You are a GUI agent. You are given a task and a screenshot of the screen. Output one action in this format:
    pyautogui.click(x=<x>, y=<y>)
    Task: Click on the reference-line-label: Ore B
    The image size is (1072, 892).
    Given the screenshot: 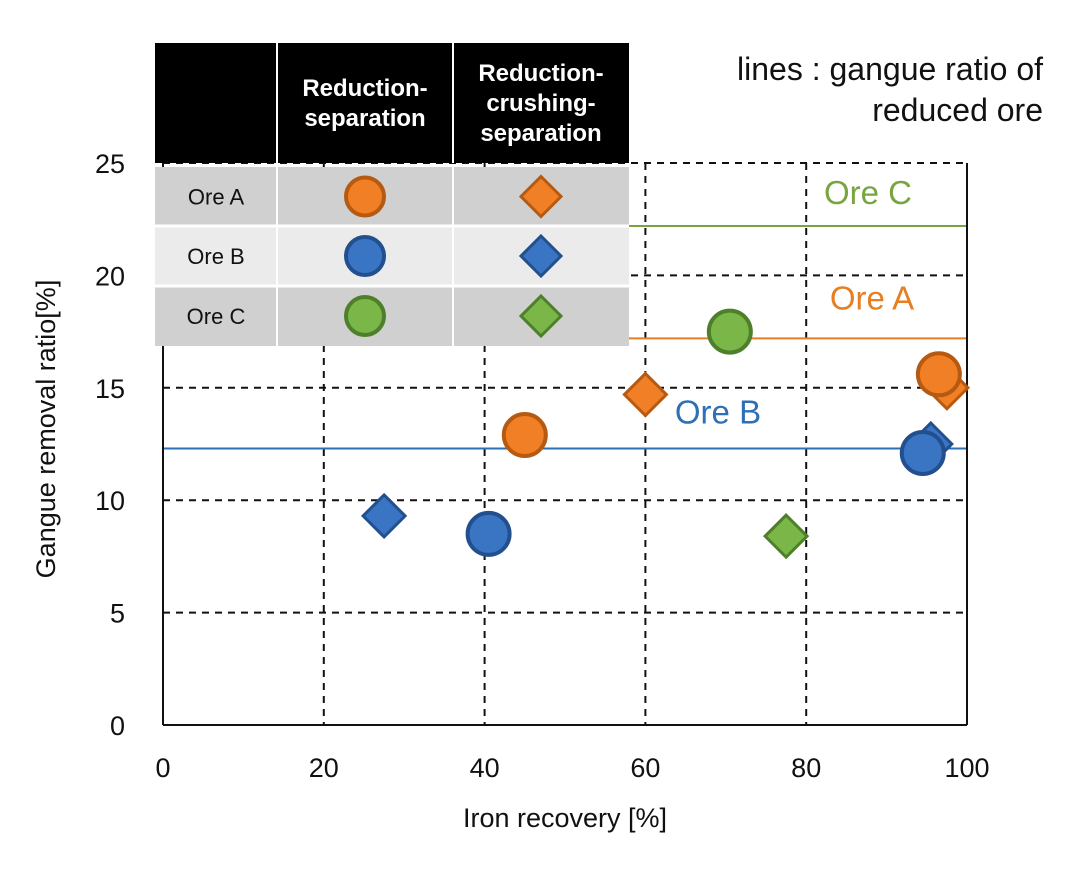 What is the action you would take?
    pyautogui.click(x=718, y=411)
    